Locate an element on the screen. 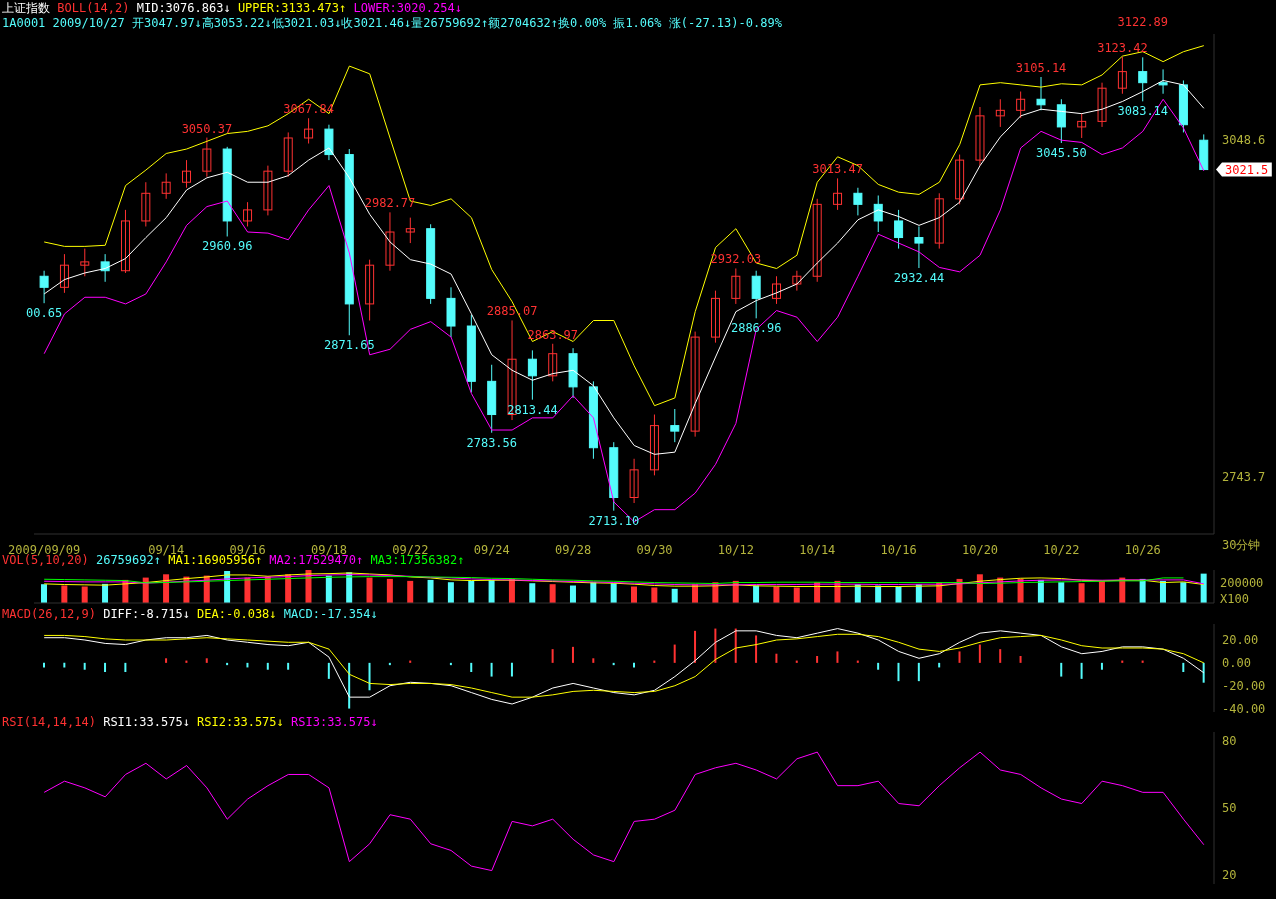 The height and width of the screenshot is (899, 1276). text: MACD:-17.354↓ is located at coordinates (331, 614).